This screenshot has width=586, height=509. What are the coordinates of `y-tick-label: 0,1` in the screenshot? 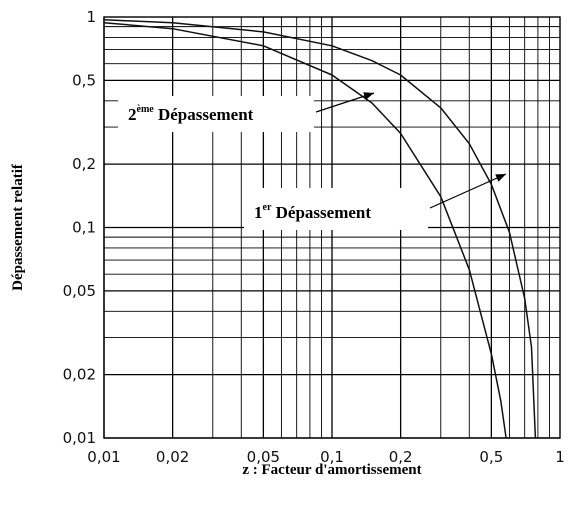 It's located at (84, 228).